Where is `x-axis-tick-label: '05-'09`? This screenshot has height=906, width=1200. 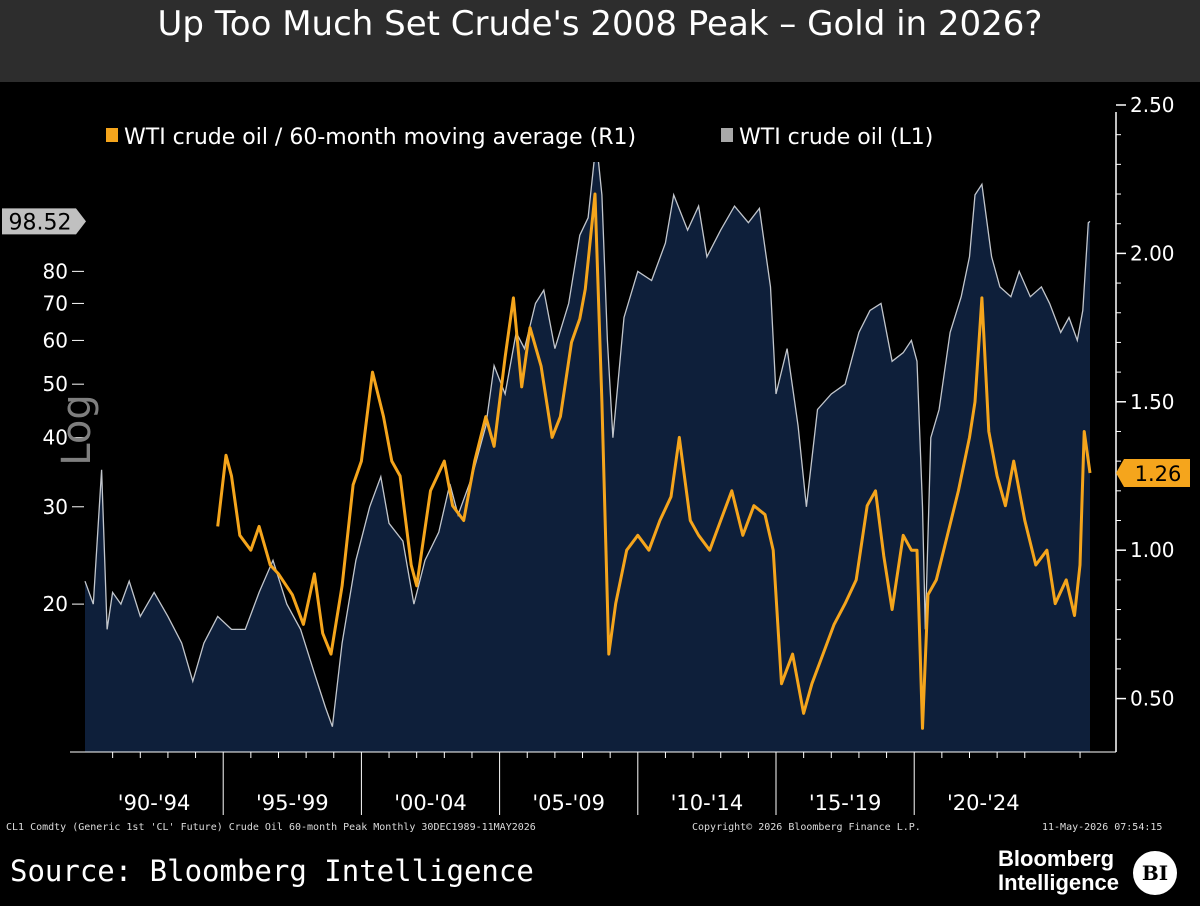 x-axis-tick-label: '05-'09 is located at coordinates (568, 803).